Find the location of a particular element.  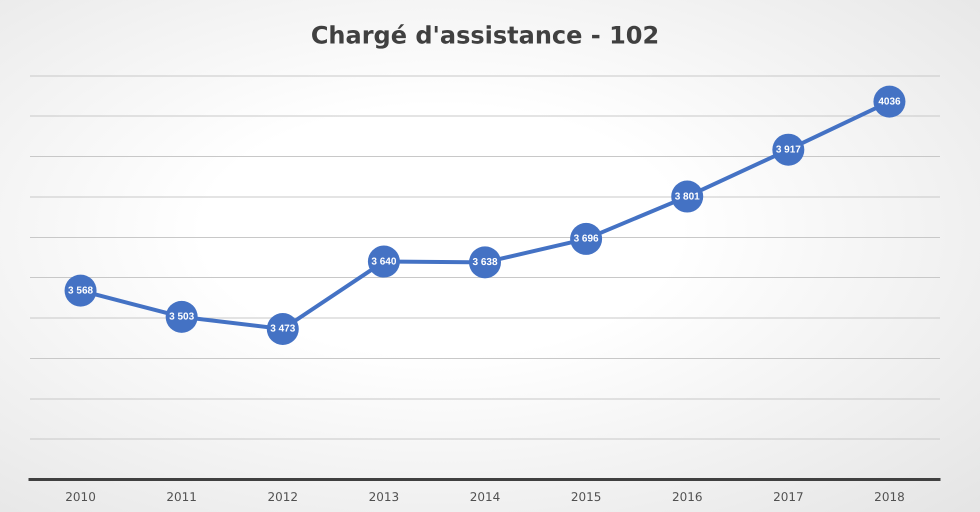

data-label: 4036 is located at coordinates (890, 102).